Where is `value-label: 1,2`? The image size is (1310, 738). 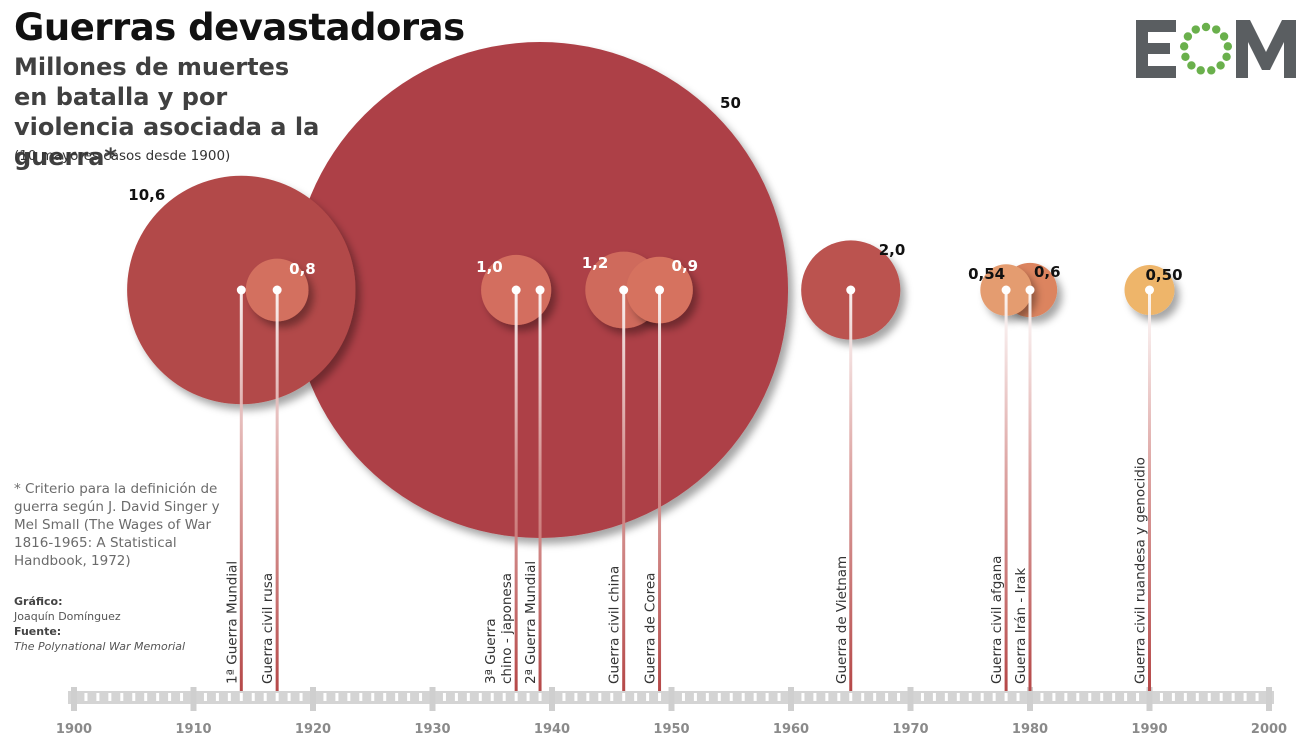
value-label: 1,2 is located at coordinates (595, 263).